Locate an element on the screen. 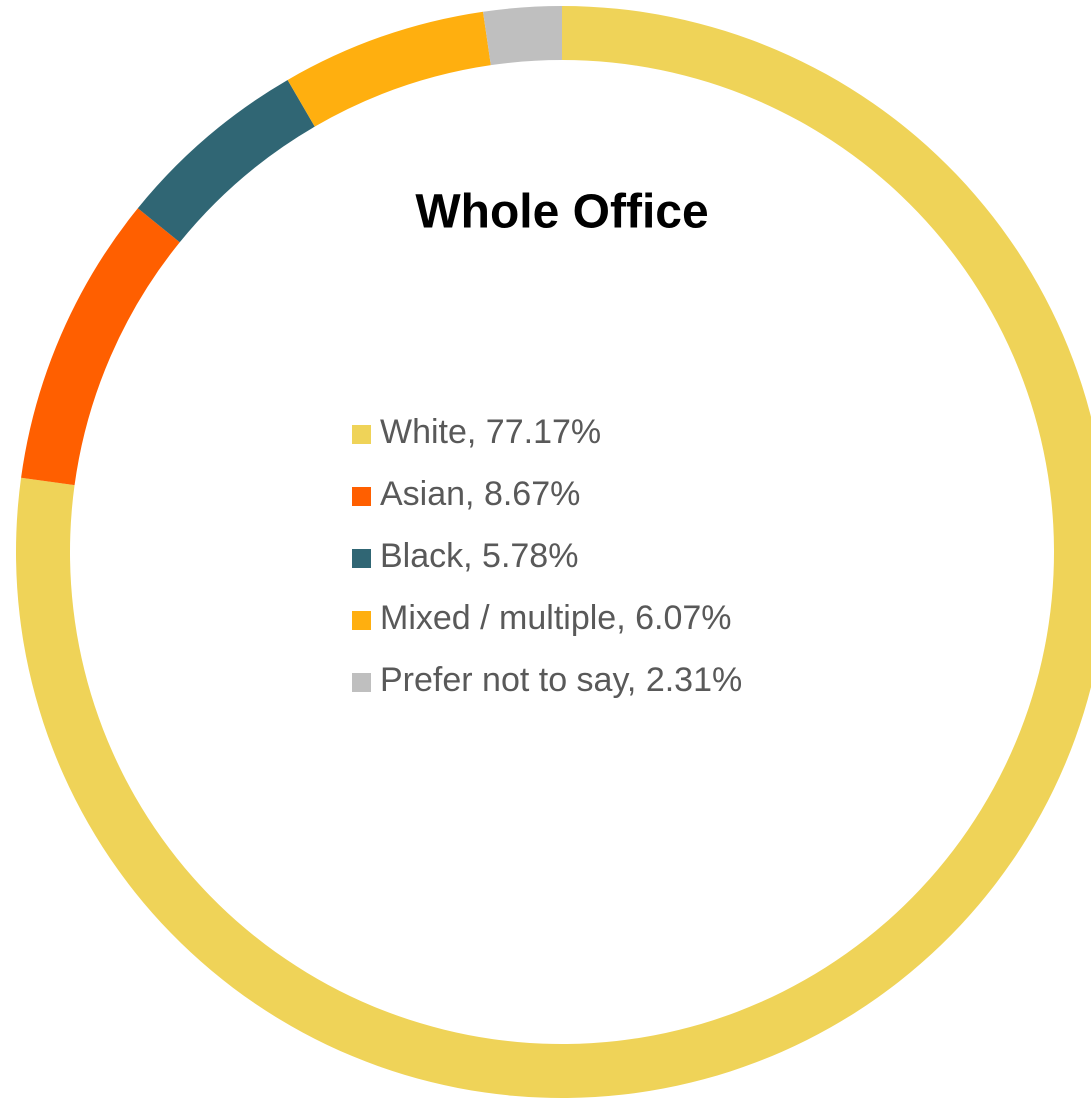 The width and height of the screenshot is (1091, 1098). legend-label: Asian, 8.67% is located at coordinates (480, 494).